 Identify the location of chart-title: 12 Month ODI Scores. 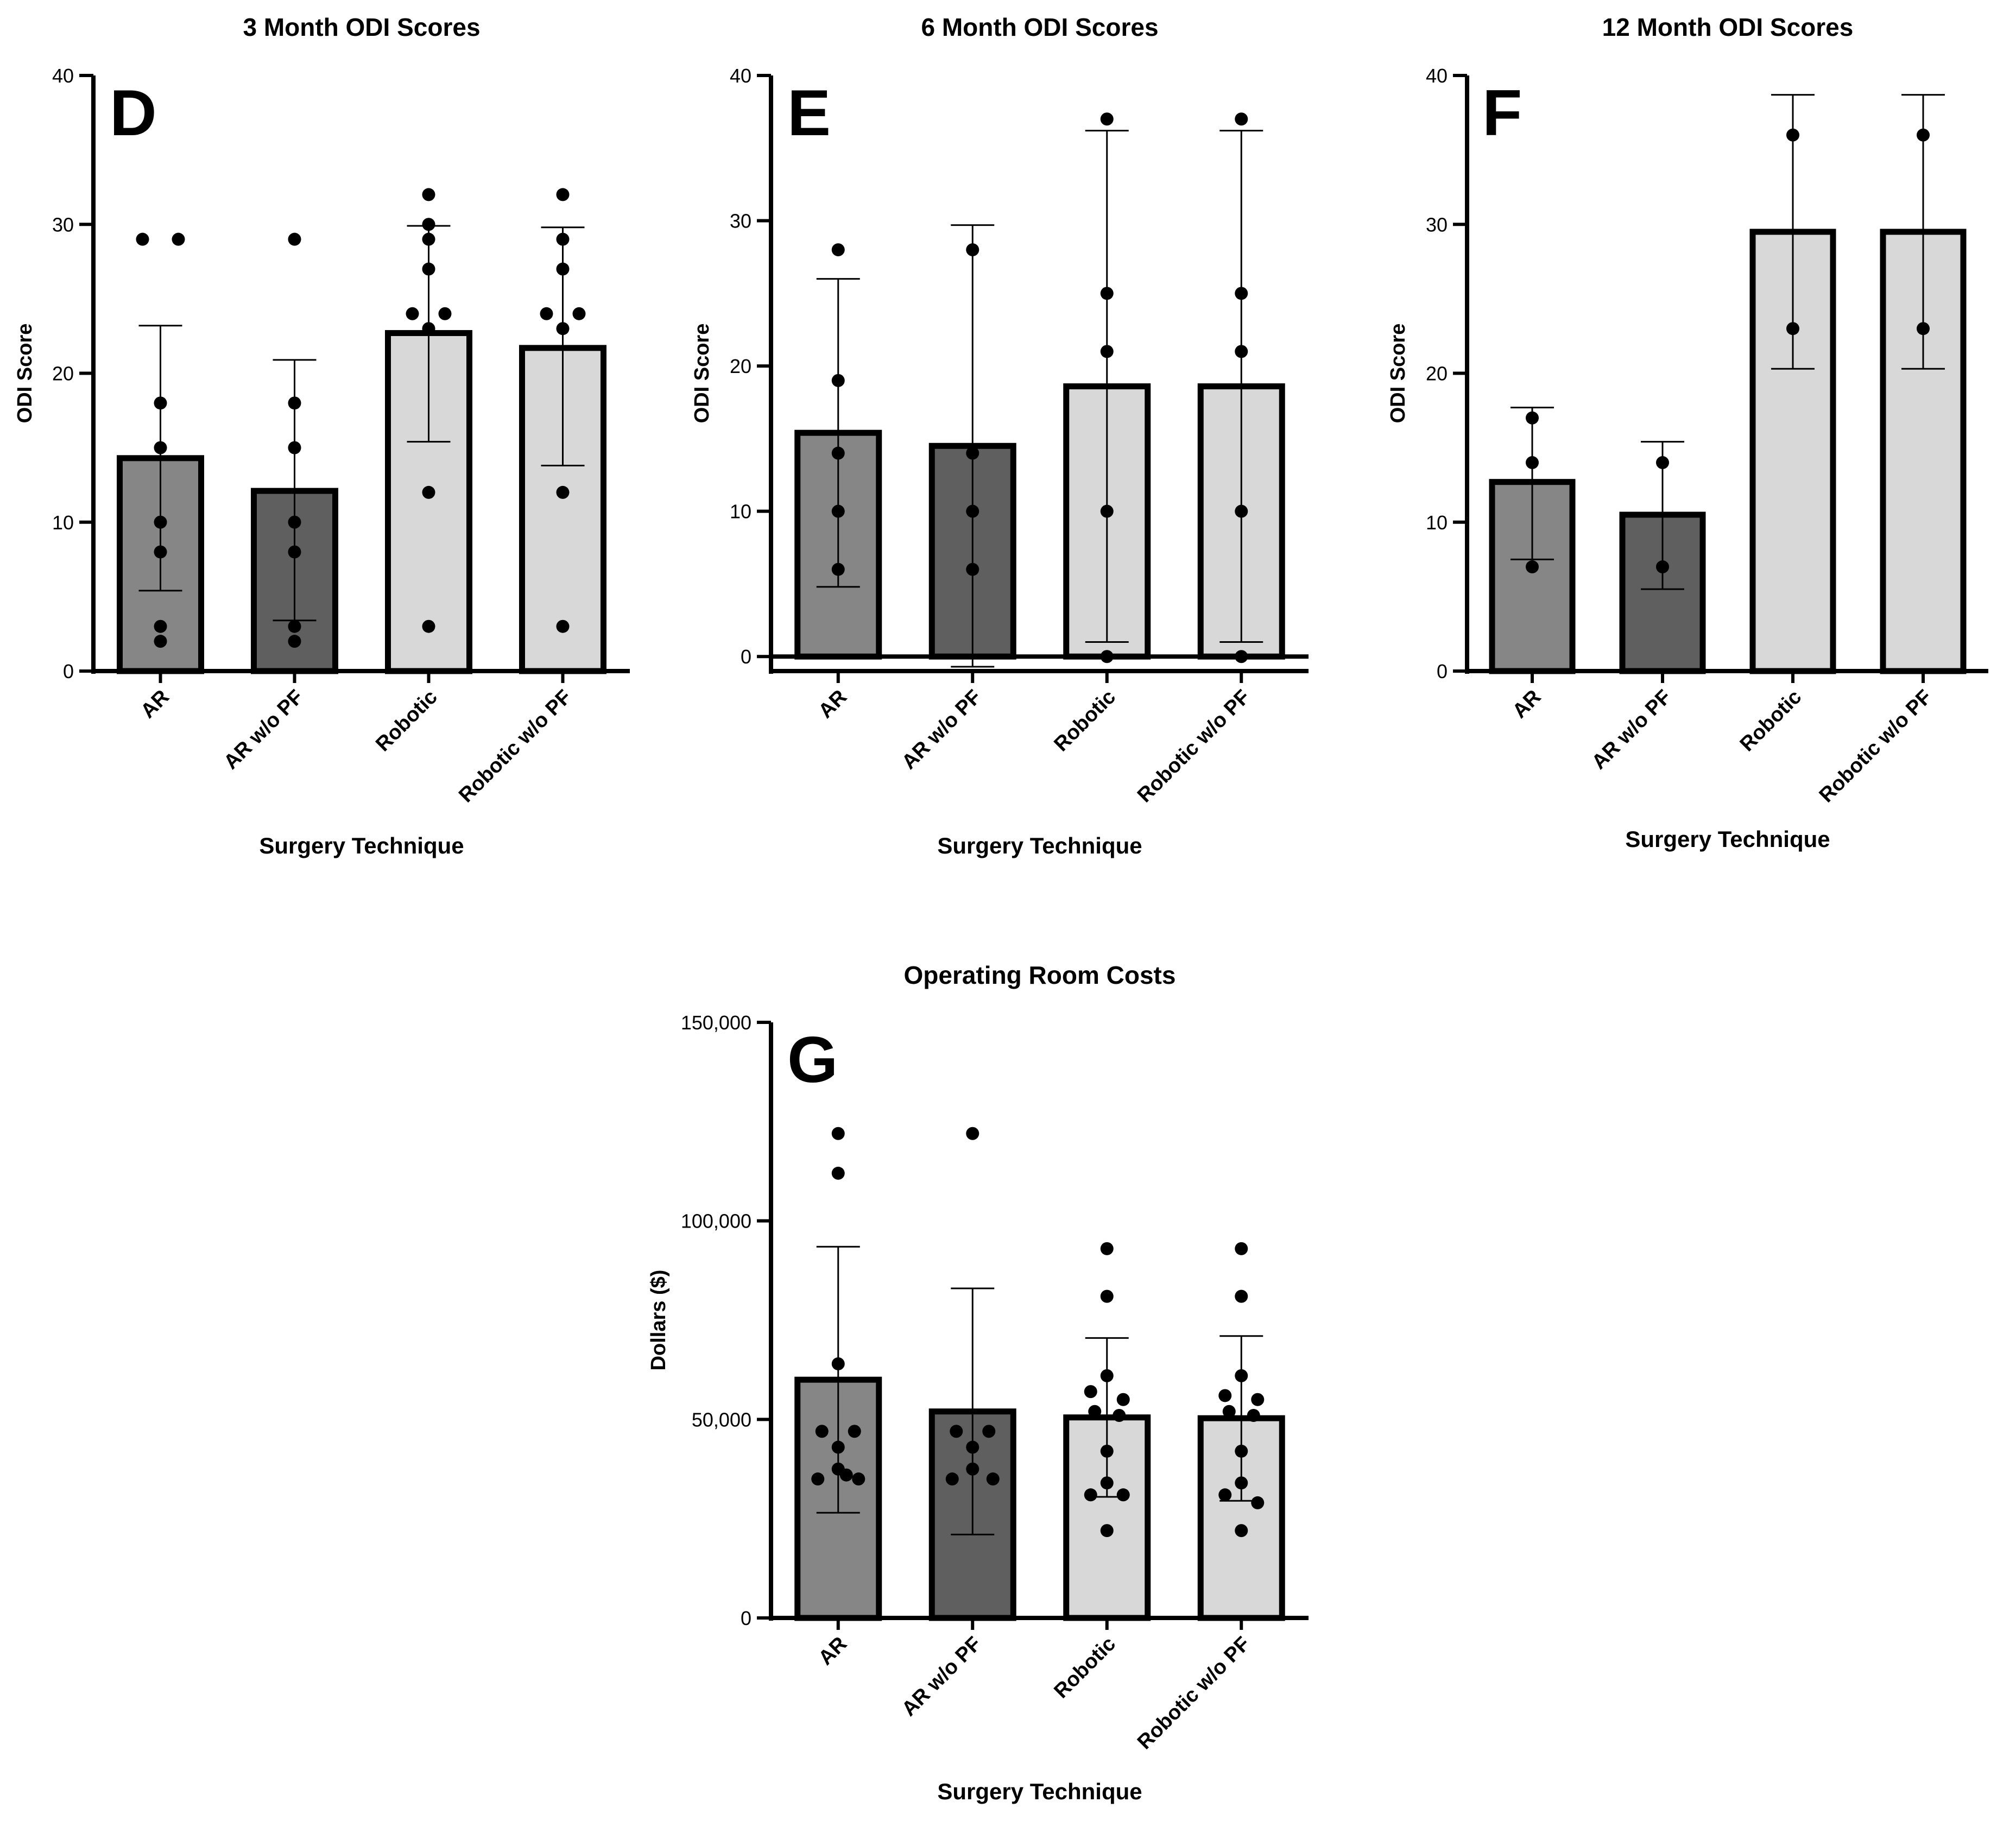
(1728, 27).